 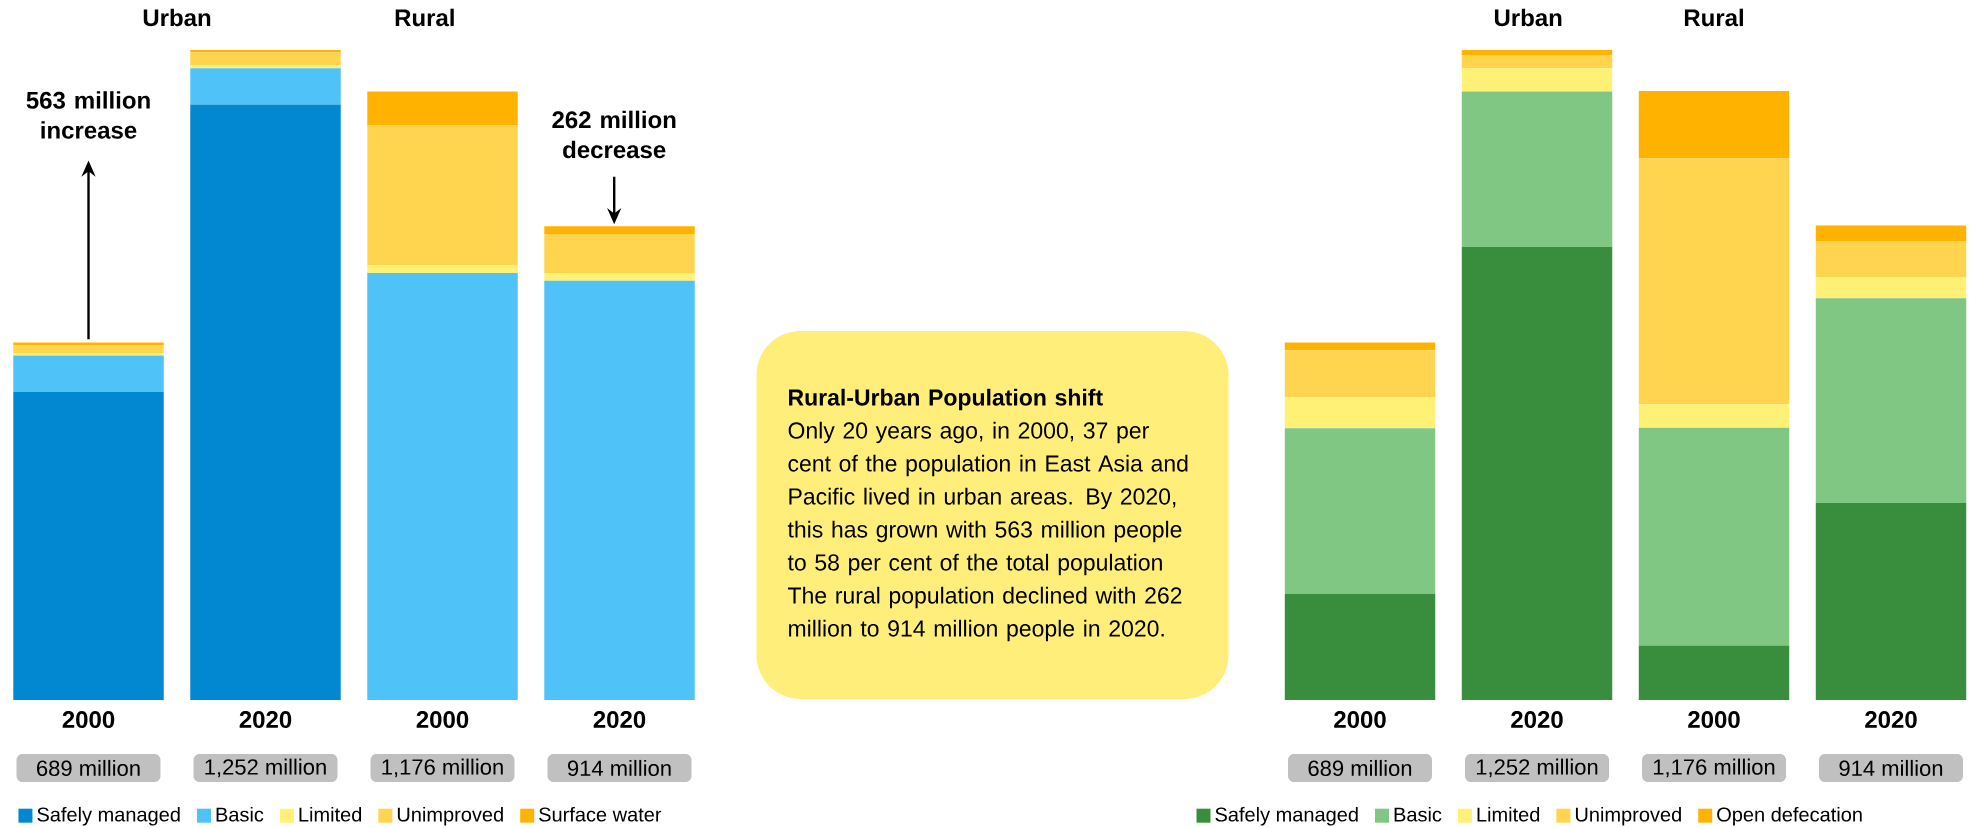 I want to click on legend-label: Surface water, so click(x=600, y=814).